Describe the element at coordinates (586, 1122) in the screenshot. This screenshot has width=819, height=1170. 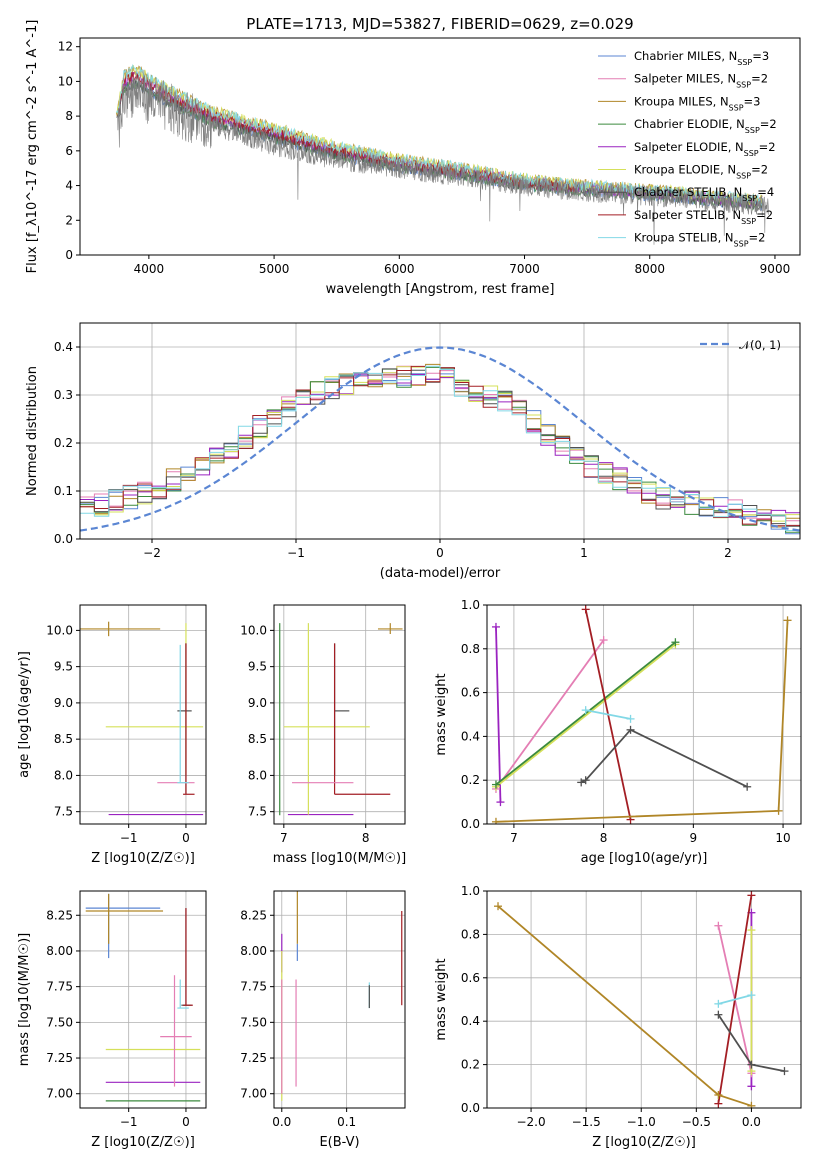
I see `x-tick-label: −1.5` at that location.